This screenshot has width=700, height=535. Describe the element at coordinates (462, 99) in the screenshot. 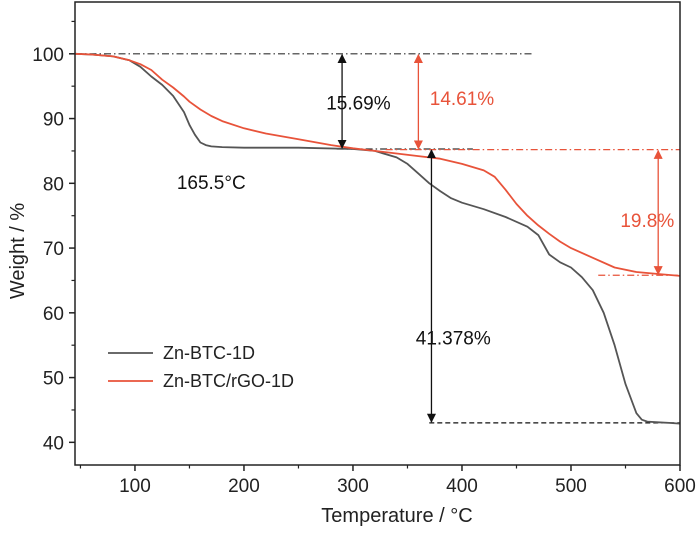

I see `annotation-label-1: 14.61%` at that location.